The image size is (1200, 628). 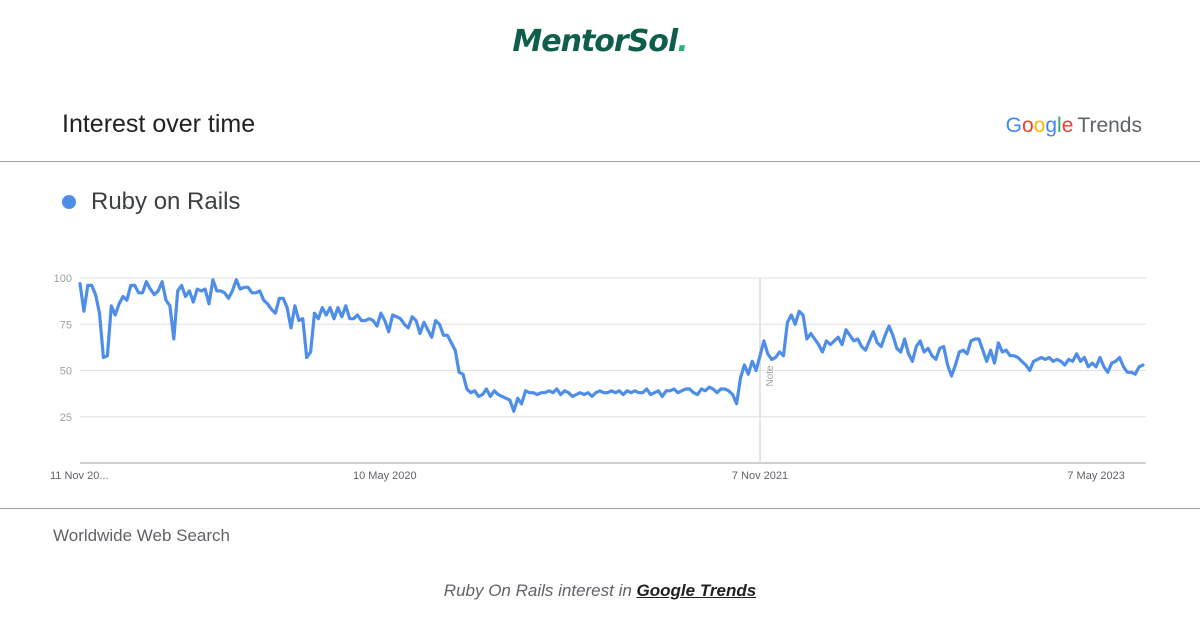 I want to click on google-letter: G, so click(x=1013, y=125).